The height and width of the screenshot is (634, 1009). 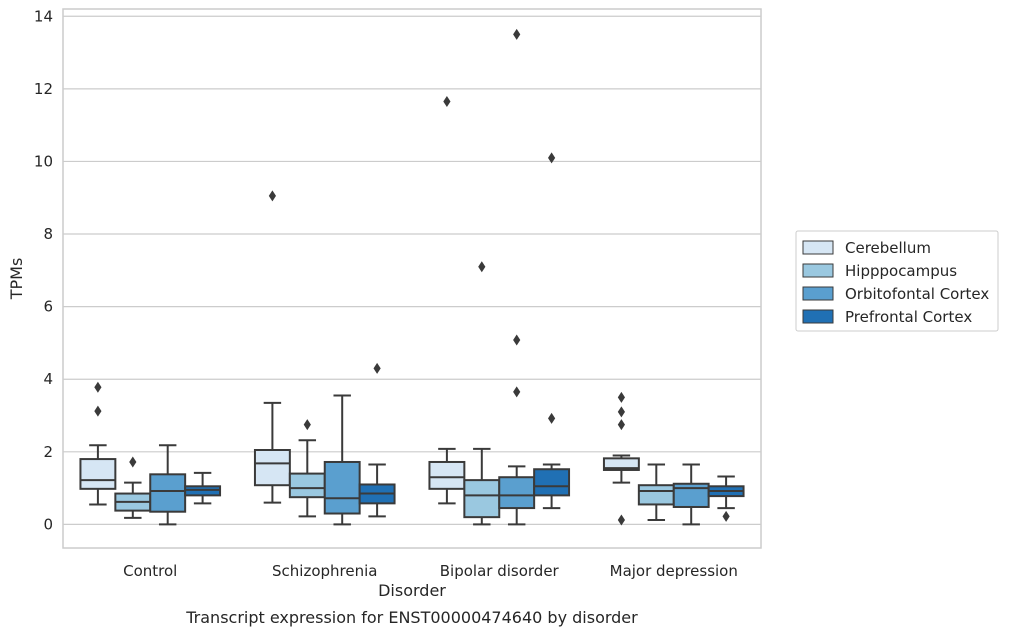 I want to click on y-tick-label: 12, so click(x=43, y=89).